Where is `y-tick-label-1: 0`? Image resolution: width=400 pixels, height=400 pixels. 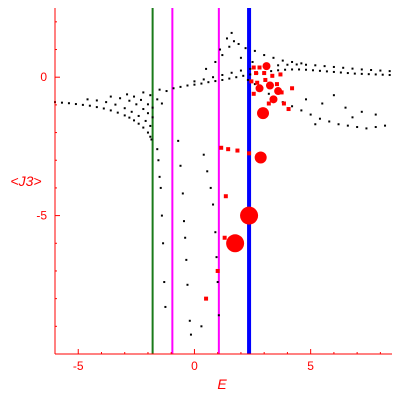
y-tick-label-1: 0 is located at coordinates (43, 77).